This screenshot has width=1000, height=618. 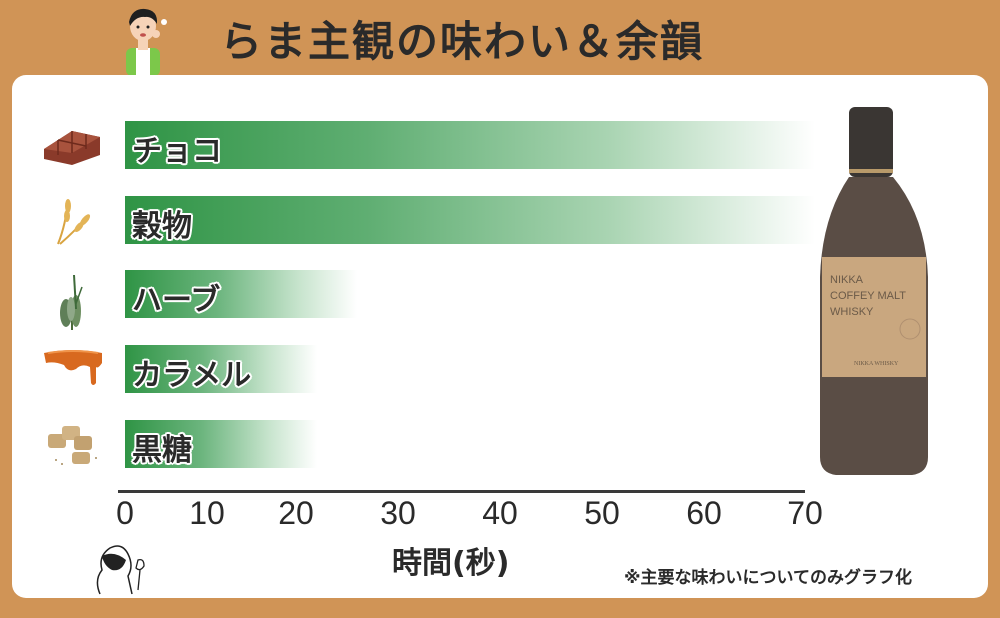 What do you see at coordinates (805, 513) in the screenshot?
I see `x-tick: 70` at bounding box center [805, 513].